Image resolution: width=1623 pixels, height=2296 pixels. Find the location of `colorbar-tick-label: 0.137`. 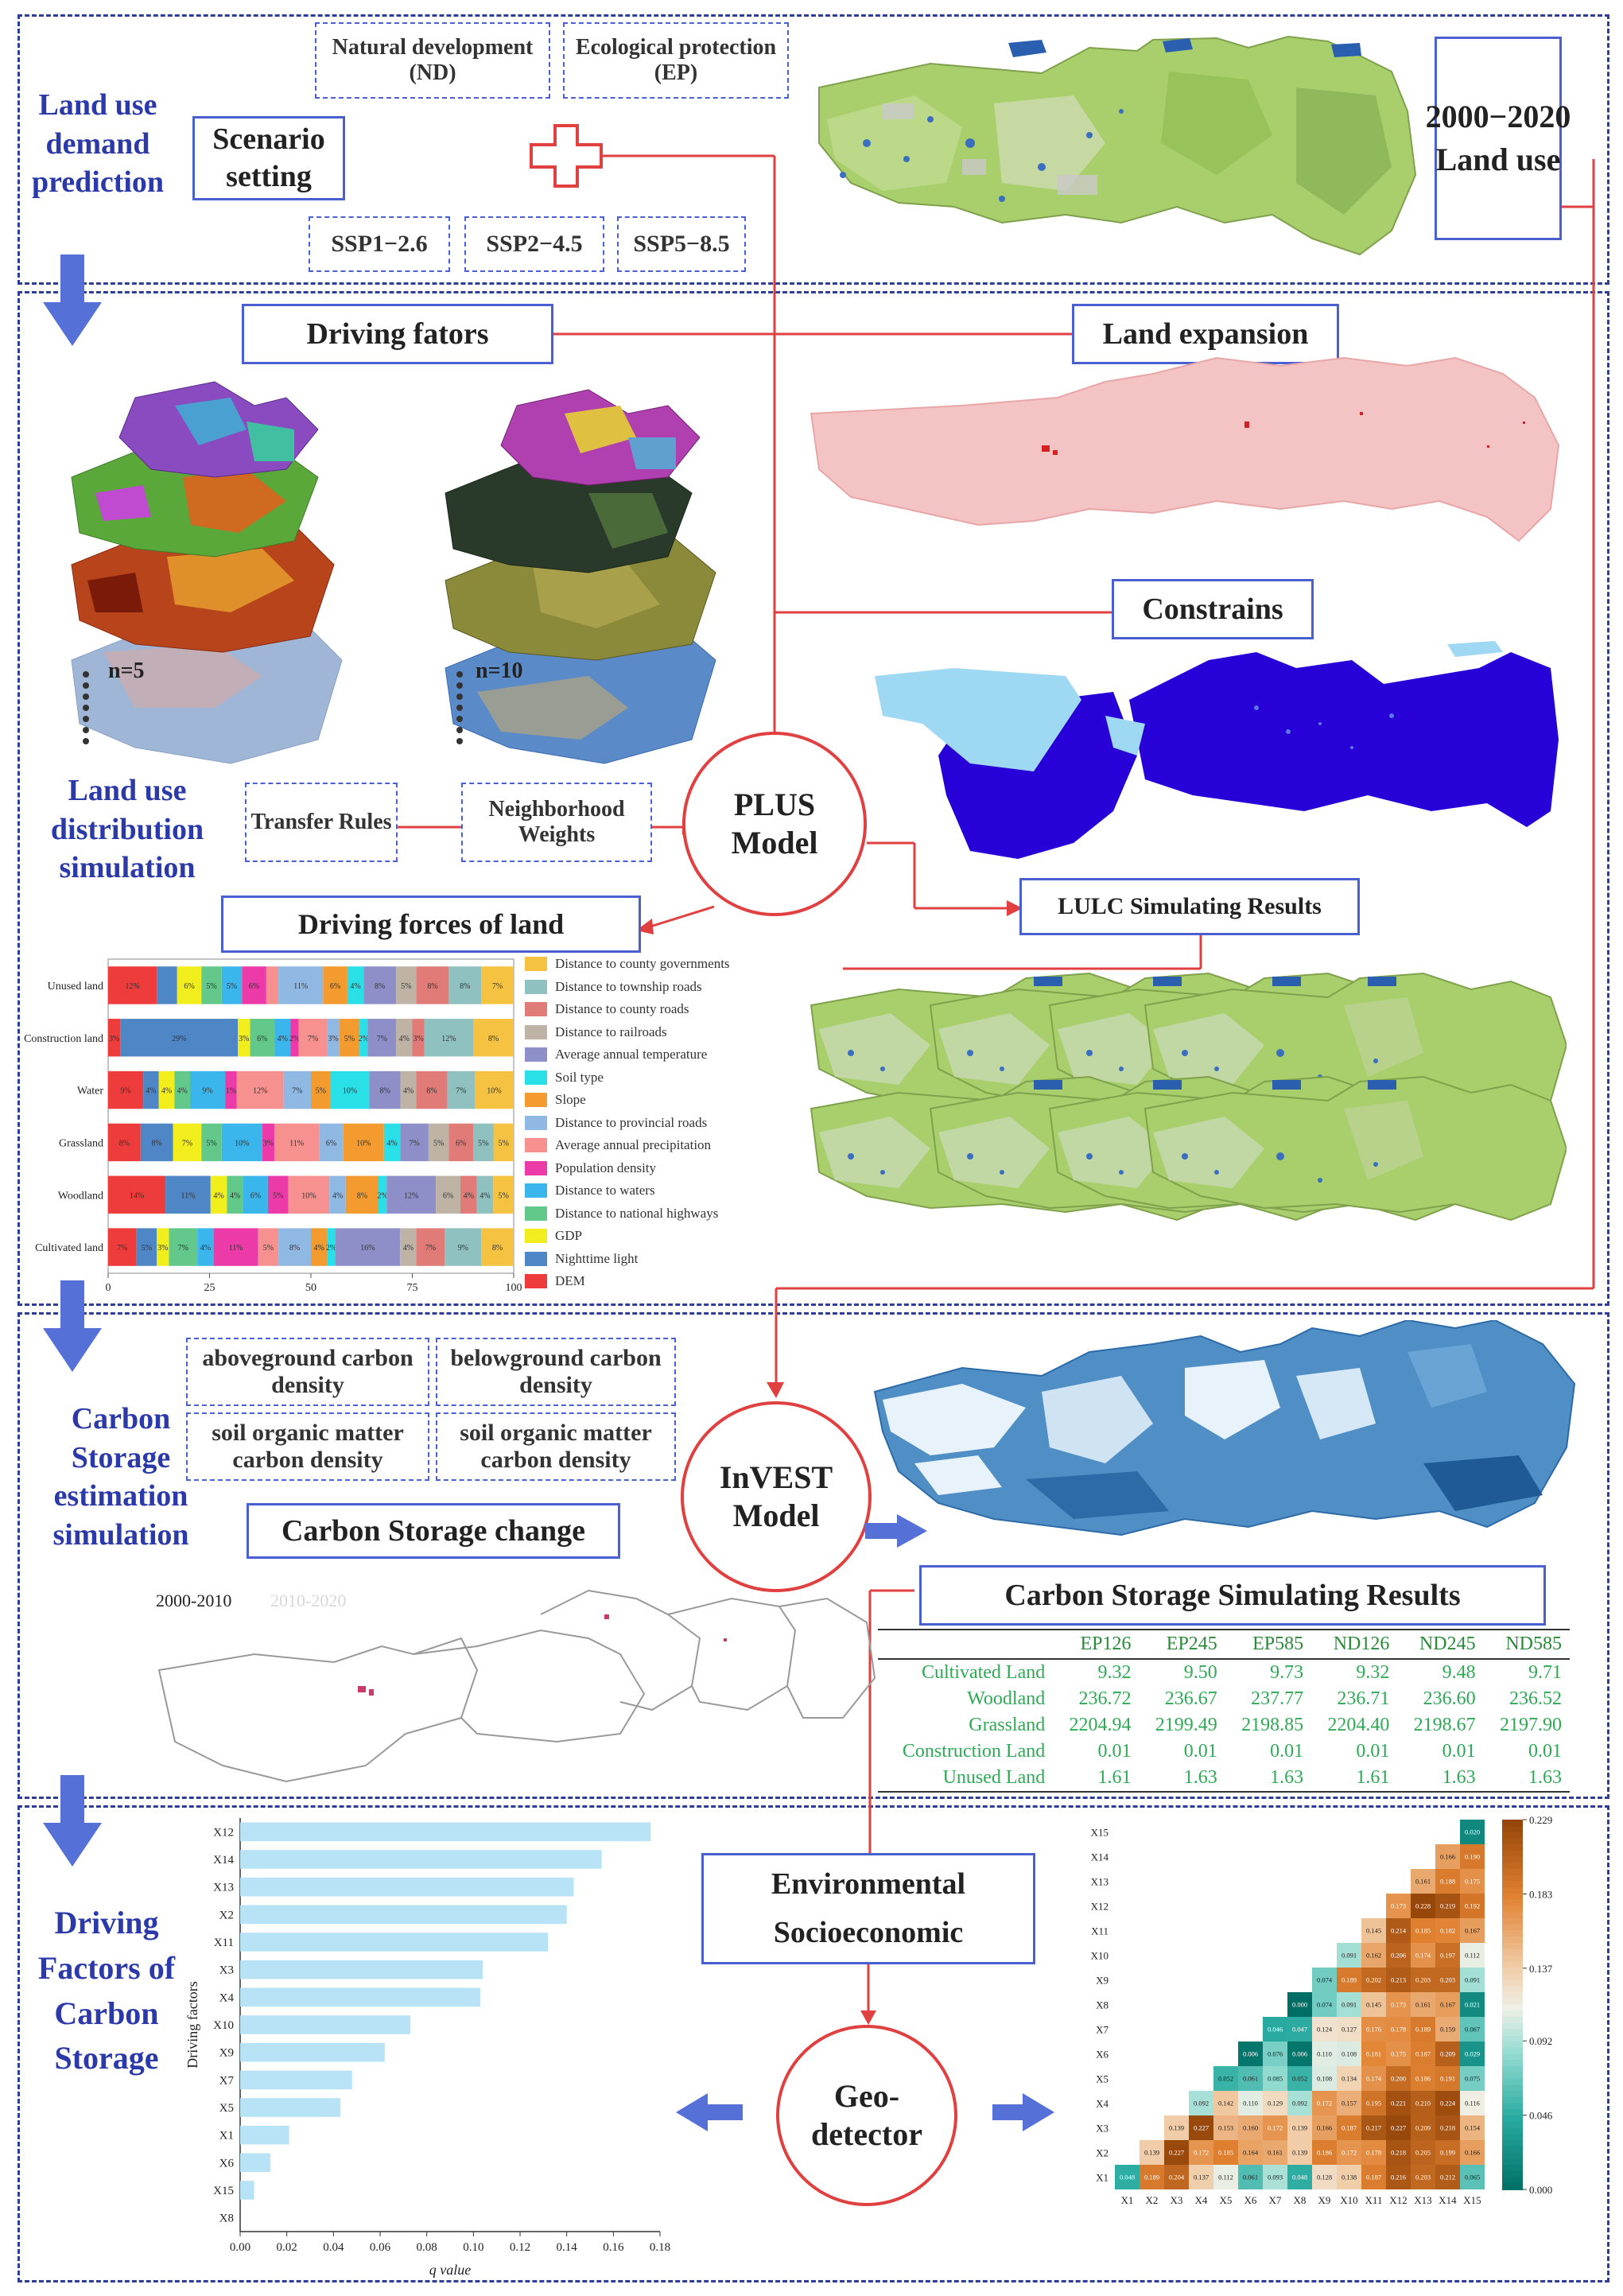

colorbar-tick-label: 0.137 is located at coordinates (1541, 1969).